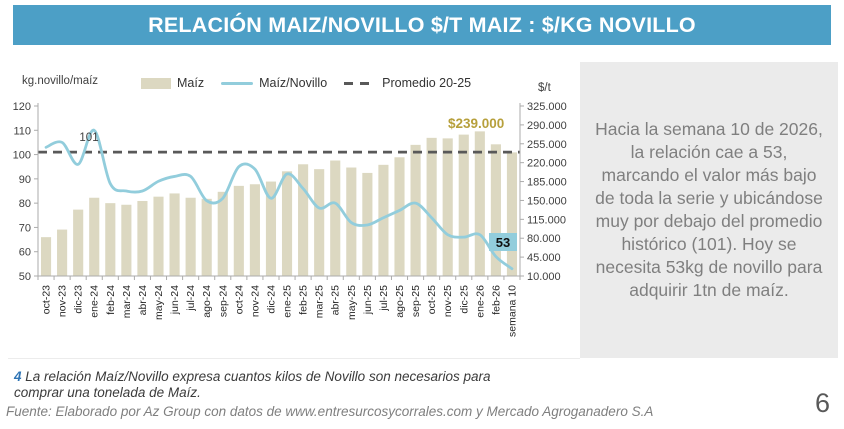  I want to click on svg-text: ene-25, so click(288, 301).